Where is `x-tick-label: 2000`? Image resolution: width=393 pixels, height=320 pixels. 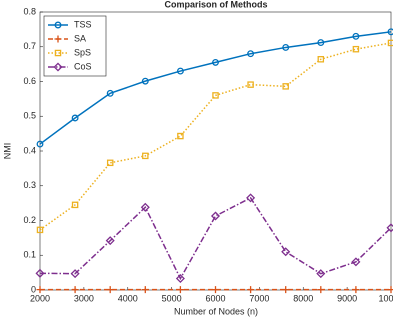 x-tick-label: 2000 is located at coordinates (40, 298).